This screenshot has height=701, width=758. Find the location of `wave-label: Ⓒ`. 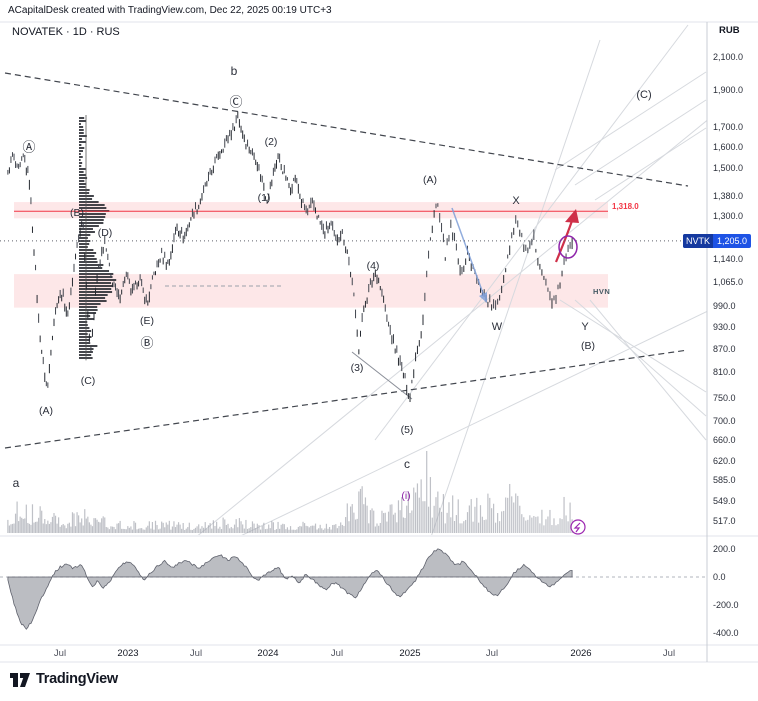

wave-label: Ⓒ is located at coordinates (236, 102).